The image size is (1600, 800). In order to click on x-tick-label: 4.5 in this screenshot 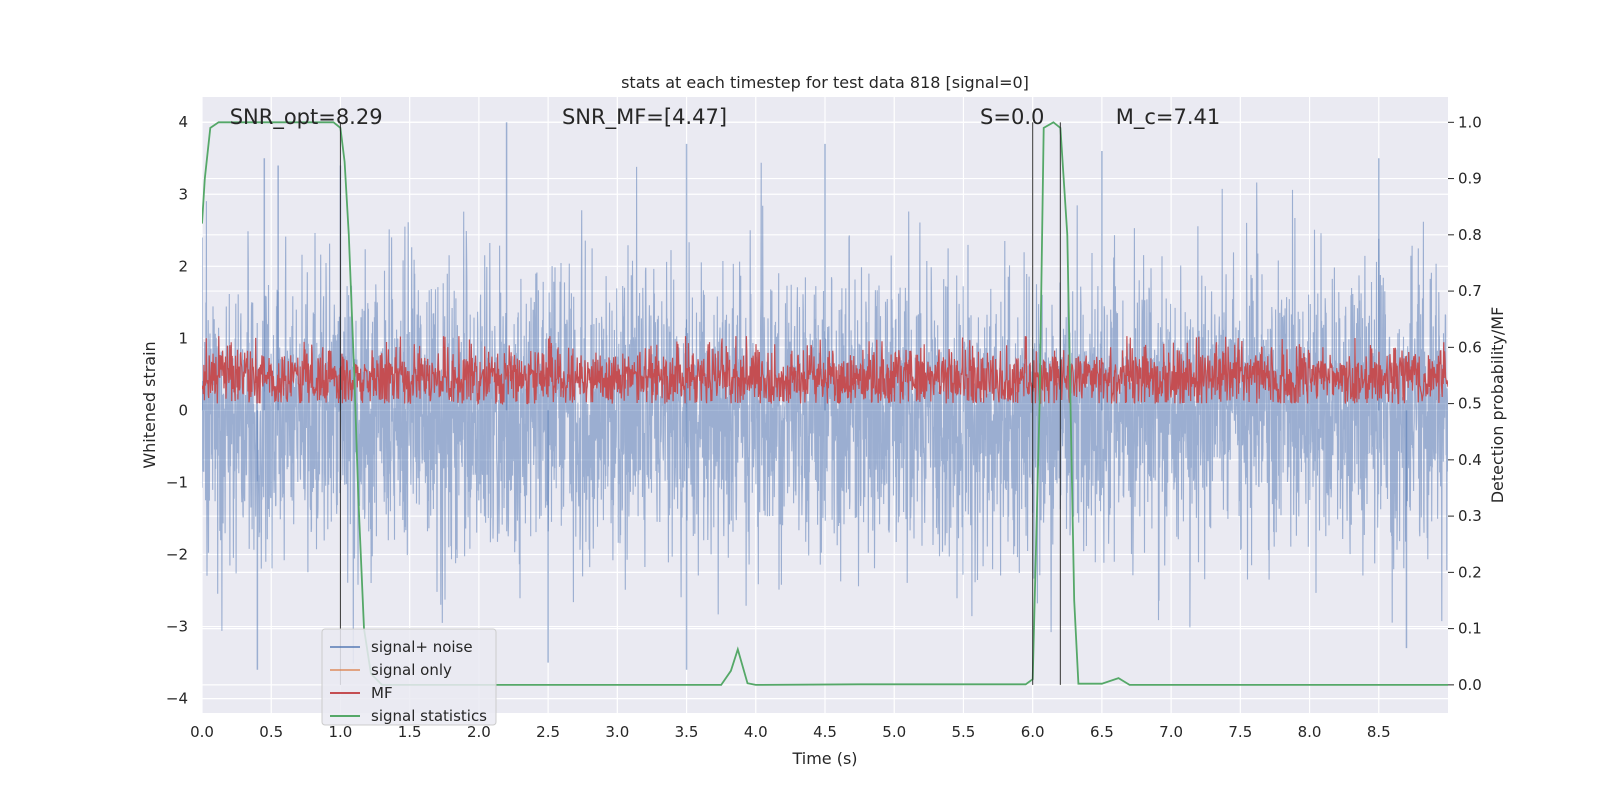, I will do `click(825, 732)`.